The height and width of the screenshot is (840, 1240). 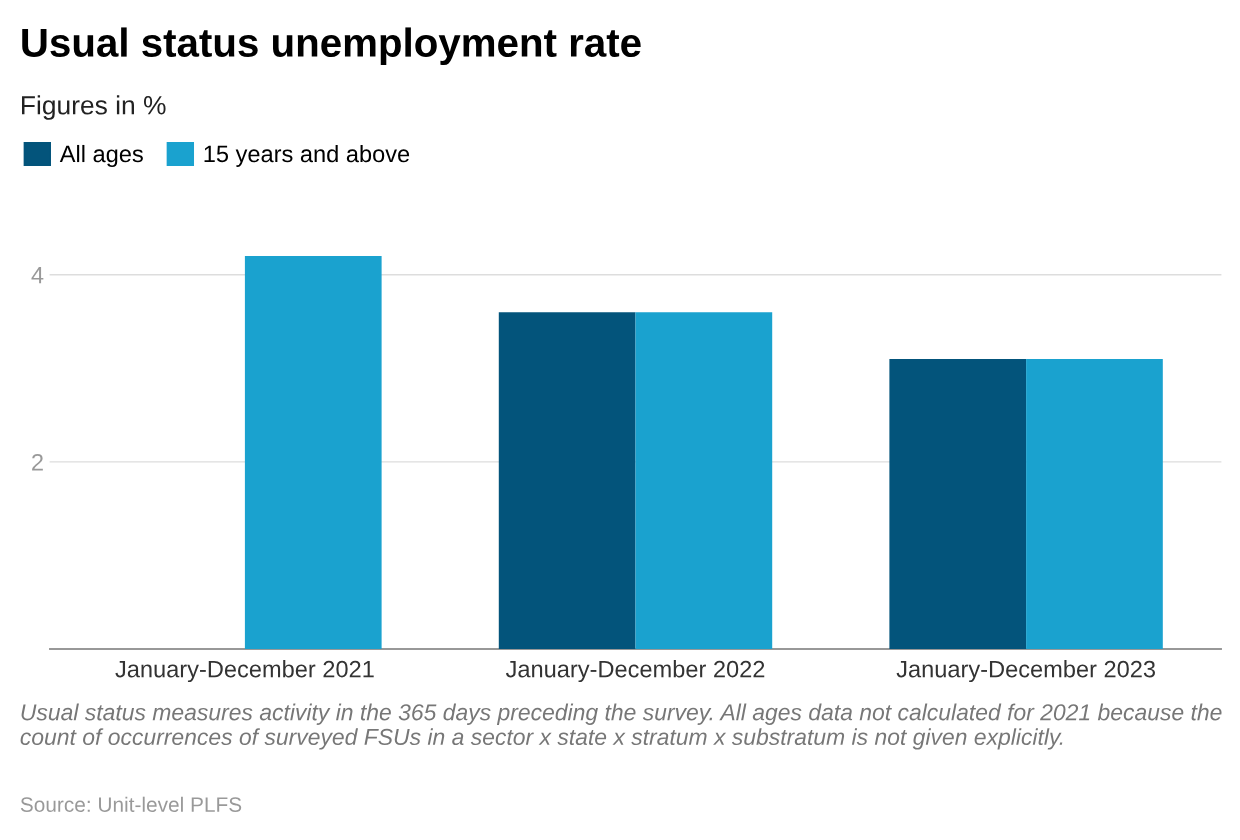 I want to click on x-tick-label: January-December 2023, so click(x=1025, y=671).